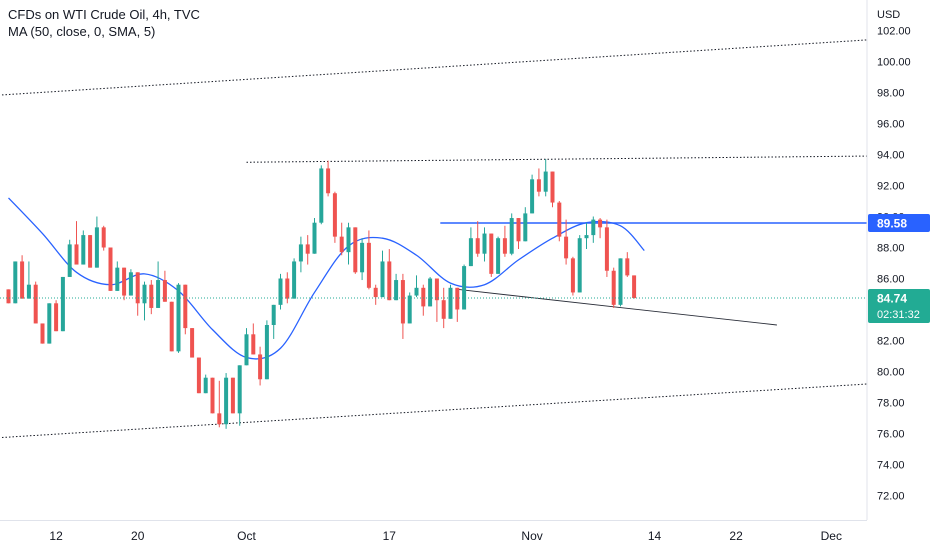 This screenshot has height=555, width=932. I want to click on price-tick-label: 86.00, so click(891, 280).